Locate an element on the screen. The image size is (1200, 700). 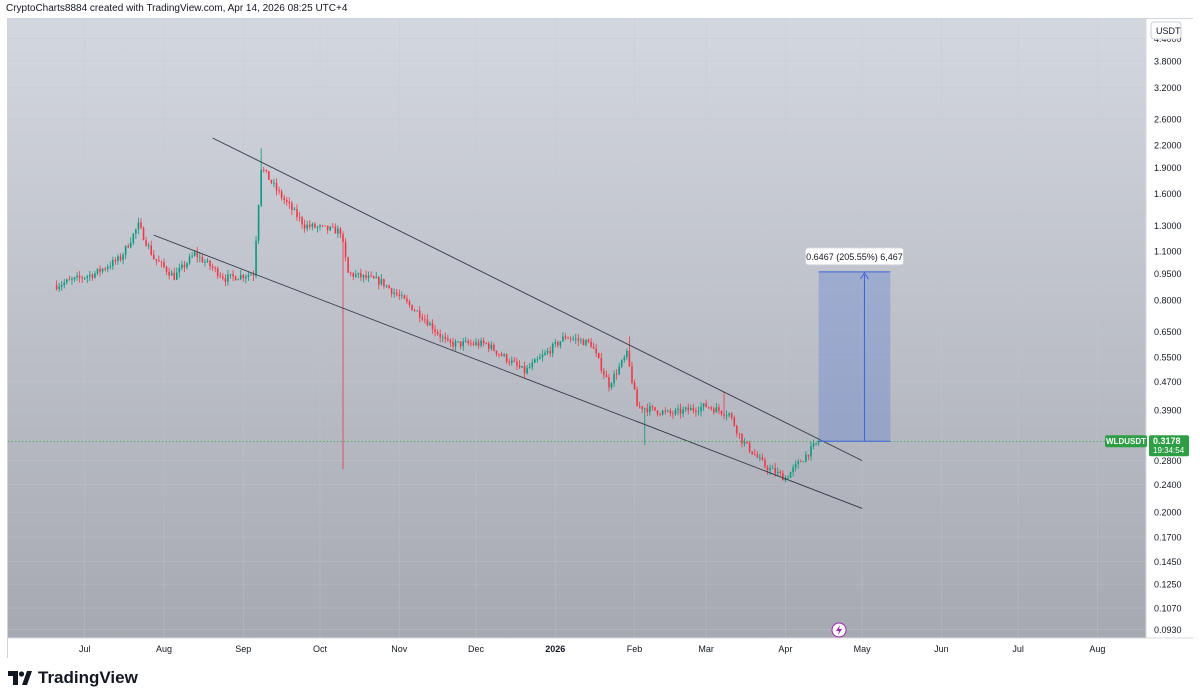
price-axis-panel is located at coordinates (1169, 328).